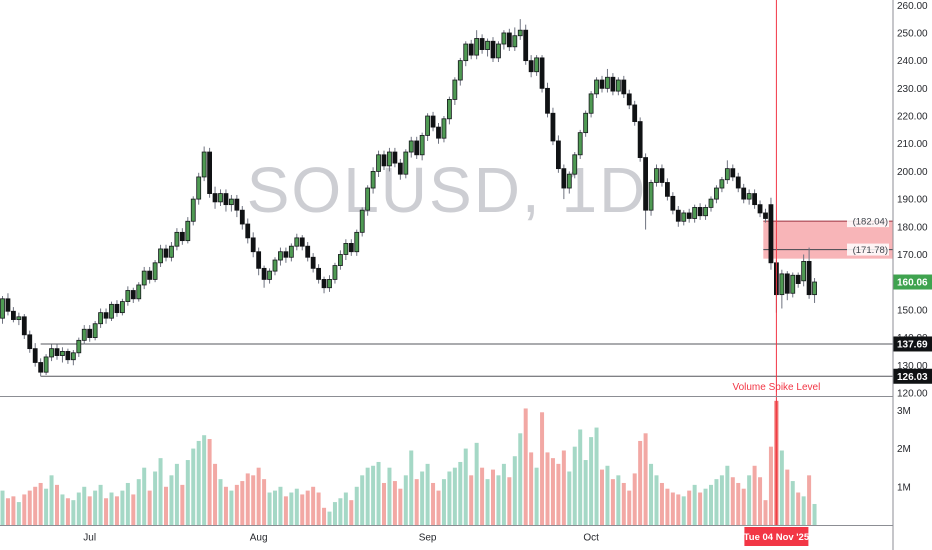 This screenshot has width=932, height=550. Describe the element at coordinates (904, 411) in the screenshot. I see `volume-axis-label: 3M` at that location.